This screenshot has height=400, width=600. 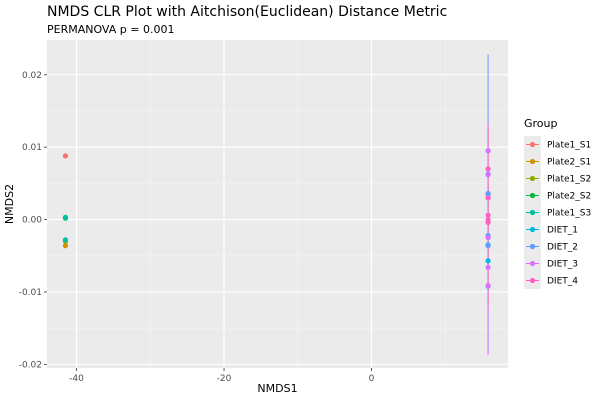 What do you see at coordinates (76, 379) in the screenshot?
I see `x-tick-label: -40` at bounding box center [76, 379].